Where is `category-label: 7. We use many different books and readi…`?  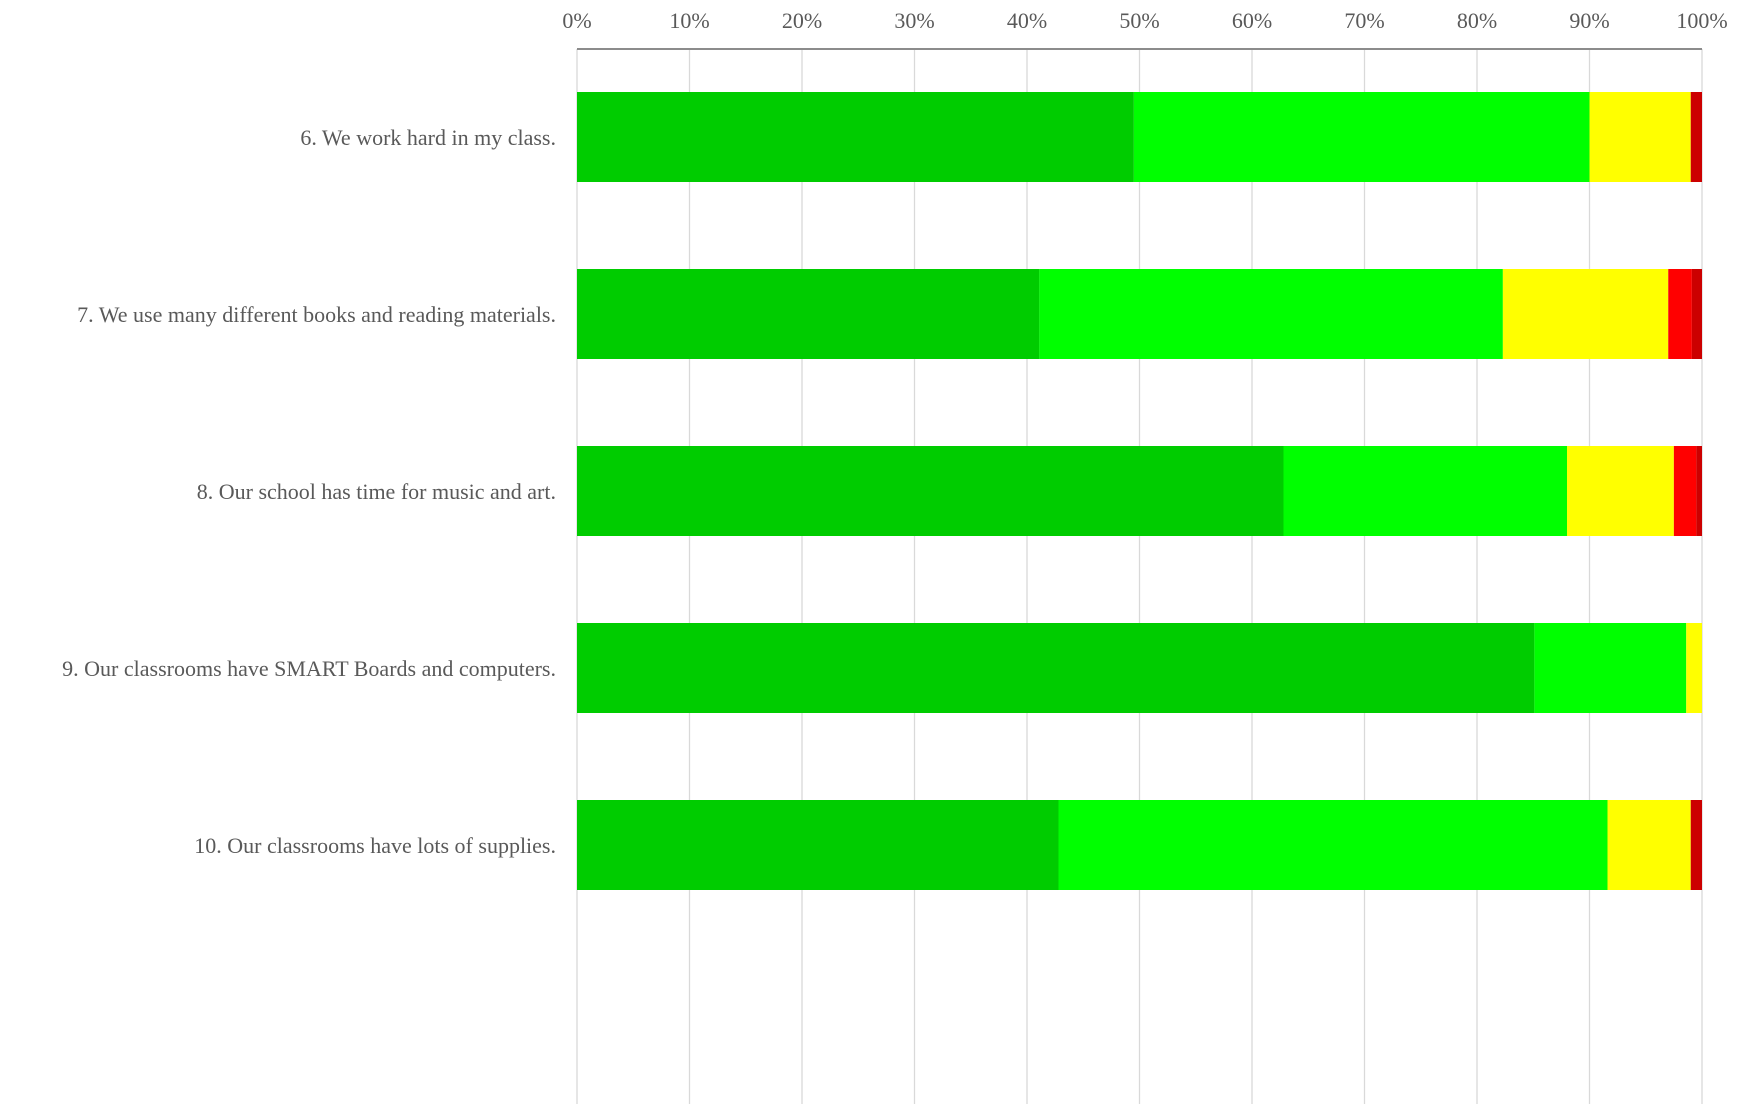
category-label: 7. We use many different books and readi… is located at coordinates (316, 314).